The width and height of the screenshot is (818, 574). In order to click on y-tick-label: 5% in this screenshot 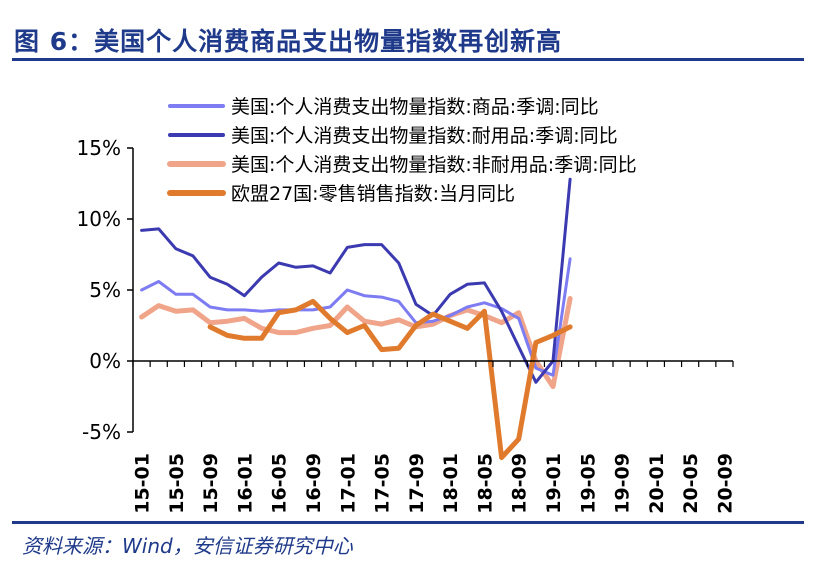, I will do `click(105, 290)`.